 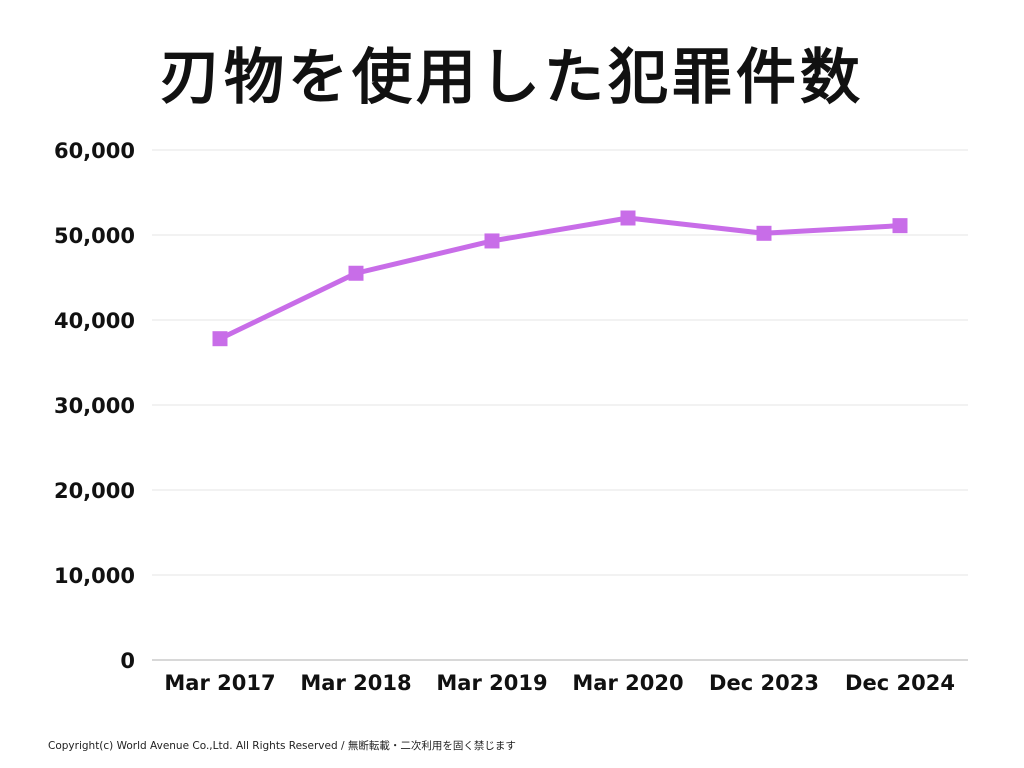 I want to click on x-tick-label: Mar 2017, so click(x=219, y=683).